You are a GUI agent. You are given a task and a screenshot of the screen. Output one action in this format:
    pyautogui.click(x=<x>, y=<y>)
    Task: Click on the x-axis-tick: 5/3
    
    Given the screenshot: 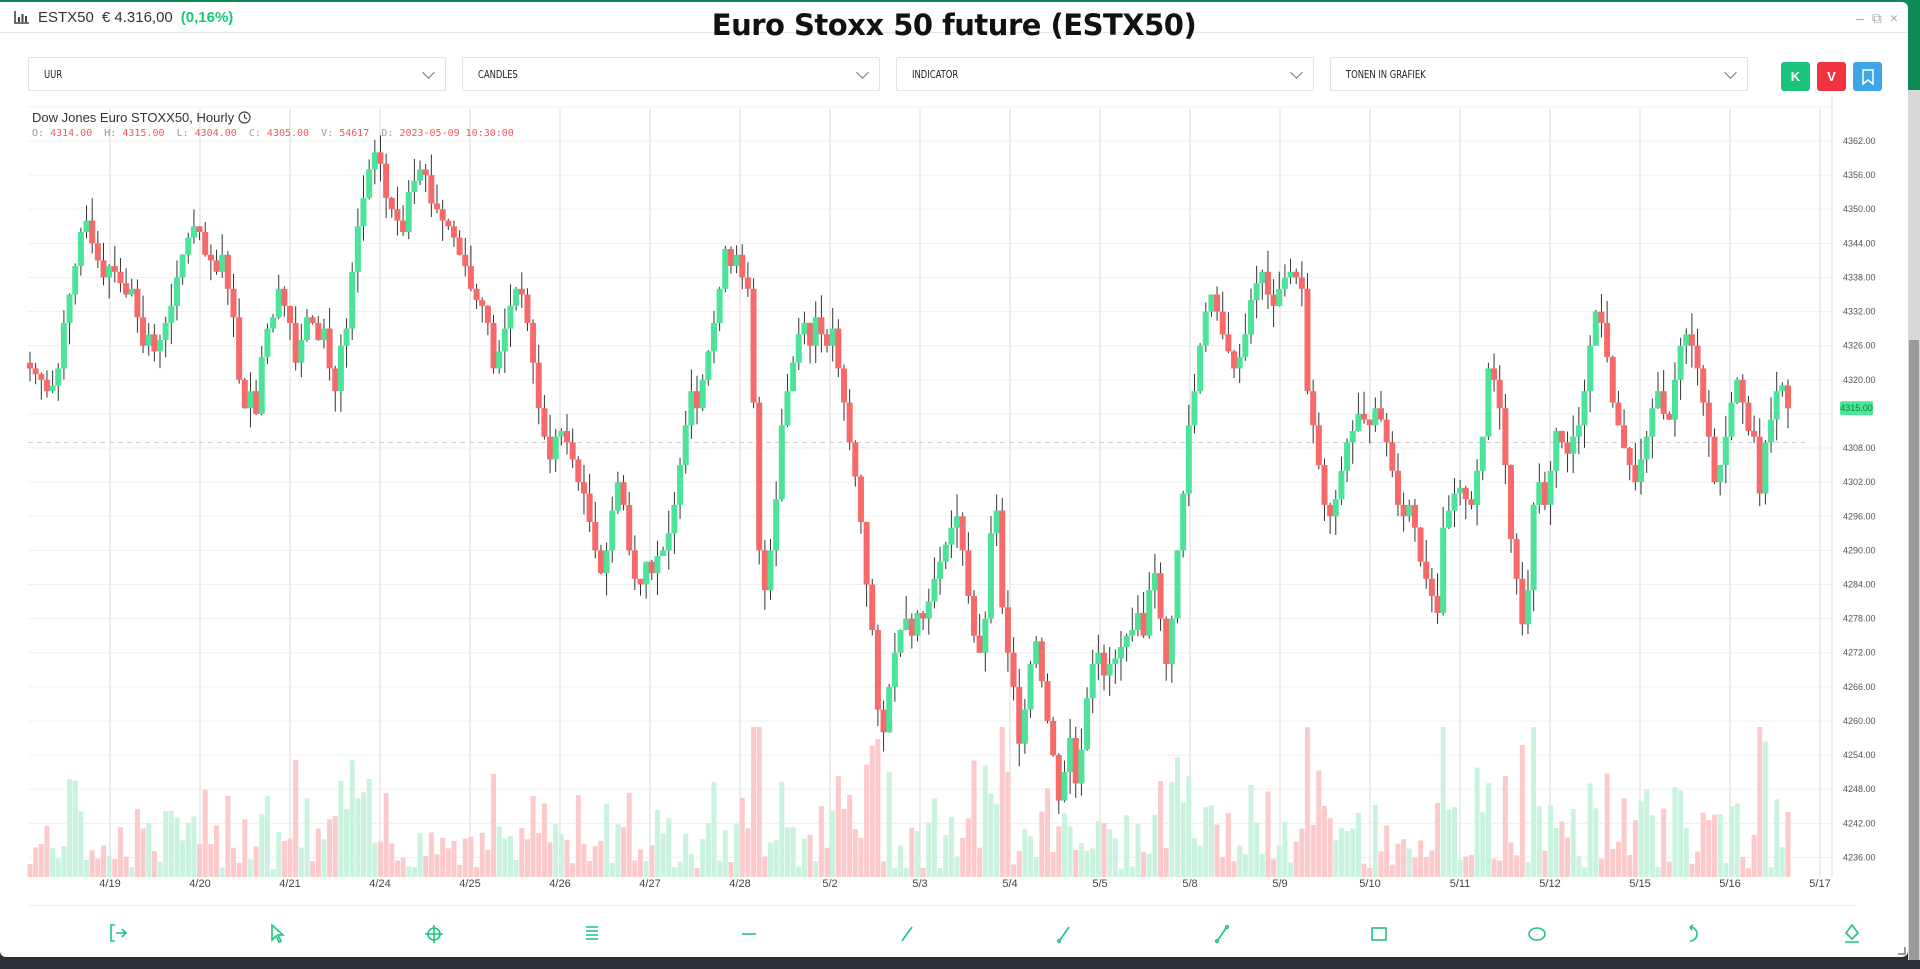 What is the action you would take?
    pyautogui.click(x=919, y=884)
    